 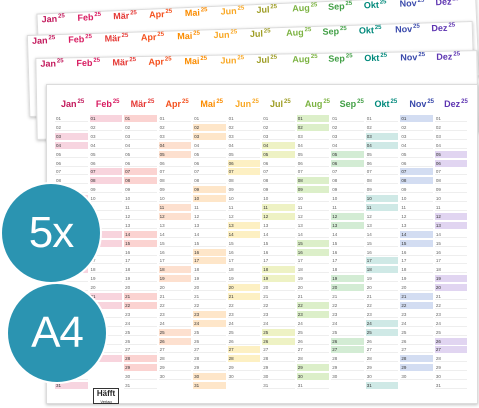 I want to click on day-cell: 29, so click(x=416, y=368).